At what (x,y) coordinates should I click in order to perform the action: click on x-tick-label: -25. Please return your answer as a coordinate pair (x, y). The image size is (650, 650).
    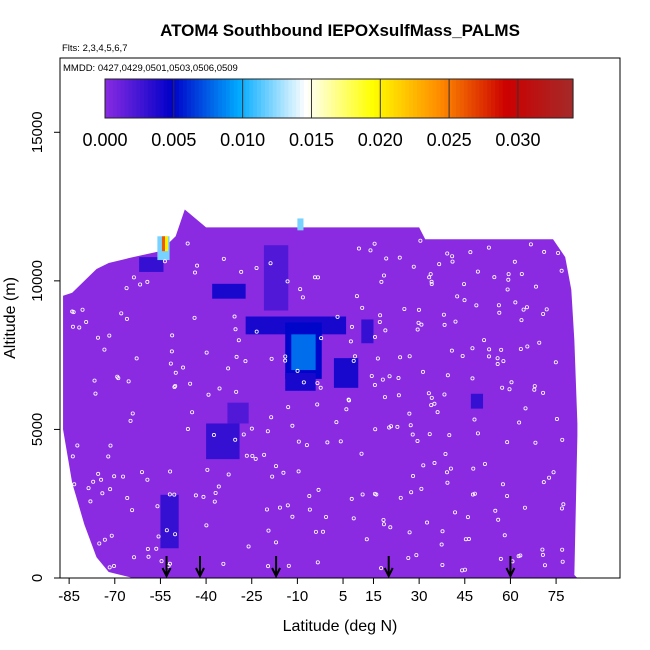
    Looking at the image, I should click on (252, 596).